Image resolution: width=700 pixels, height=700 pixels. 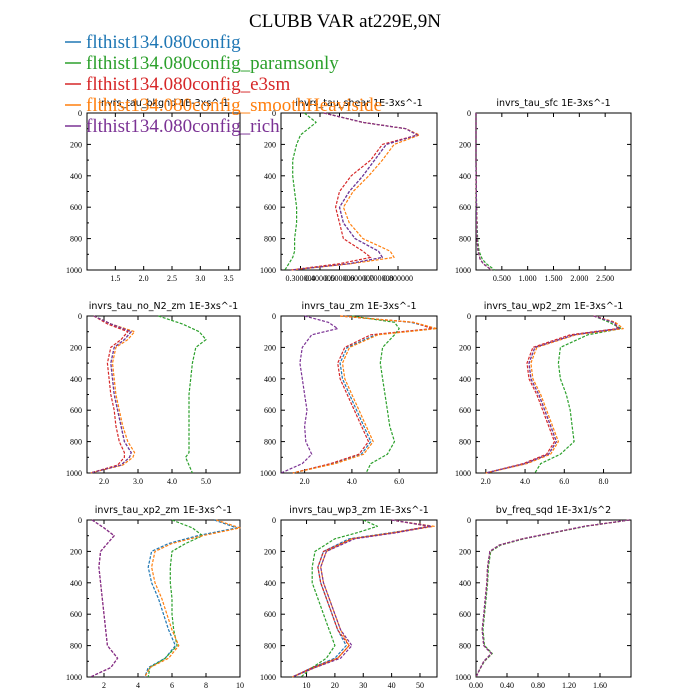 I want to click on x-tick-label: 1.60, so click(x=600, y=685).